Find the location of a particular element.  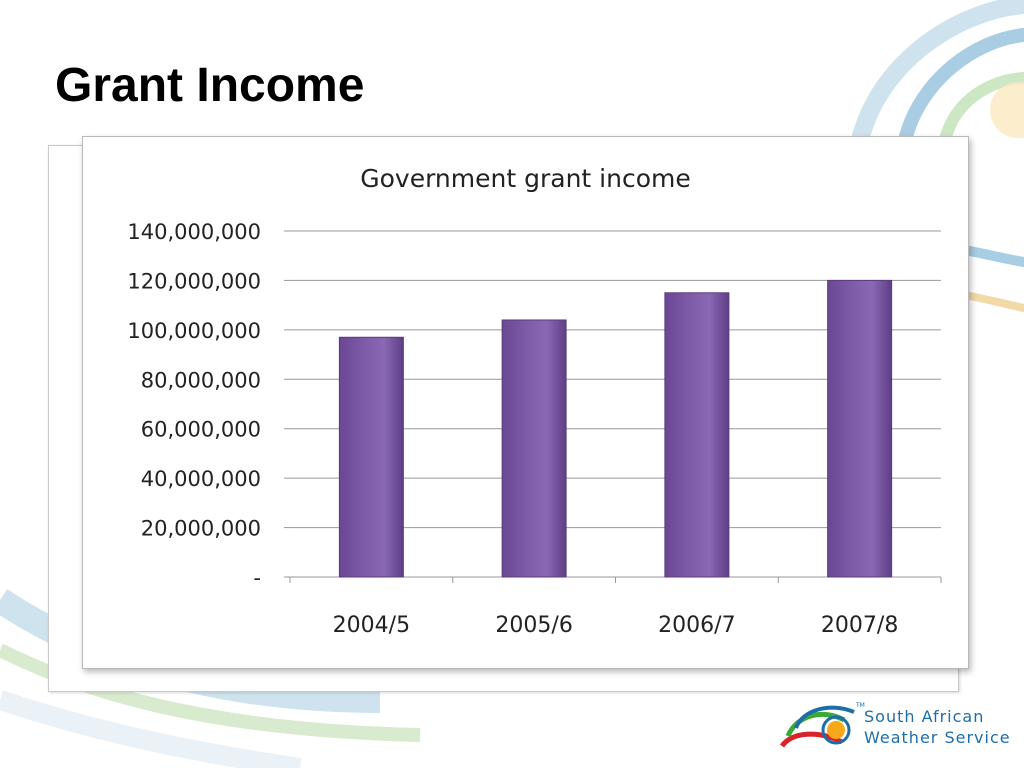

x-tick-label: 2007/8 is located at coordinates (859, 625).